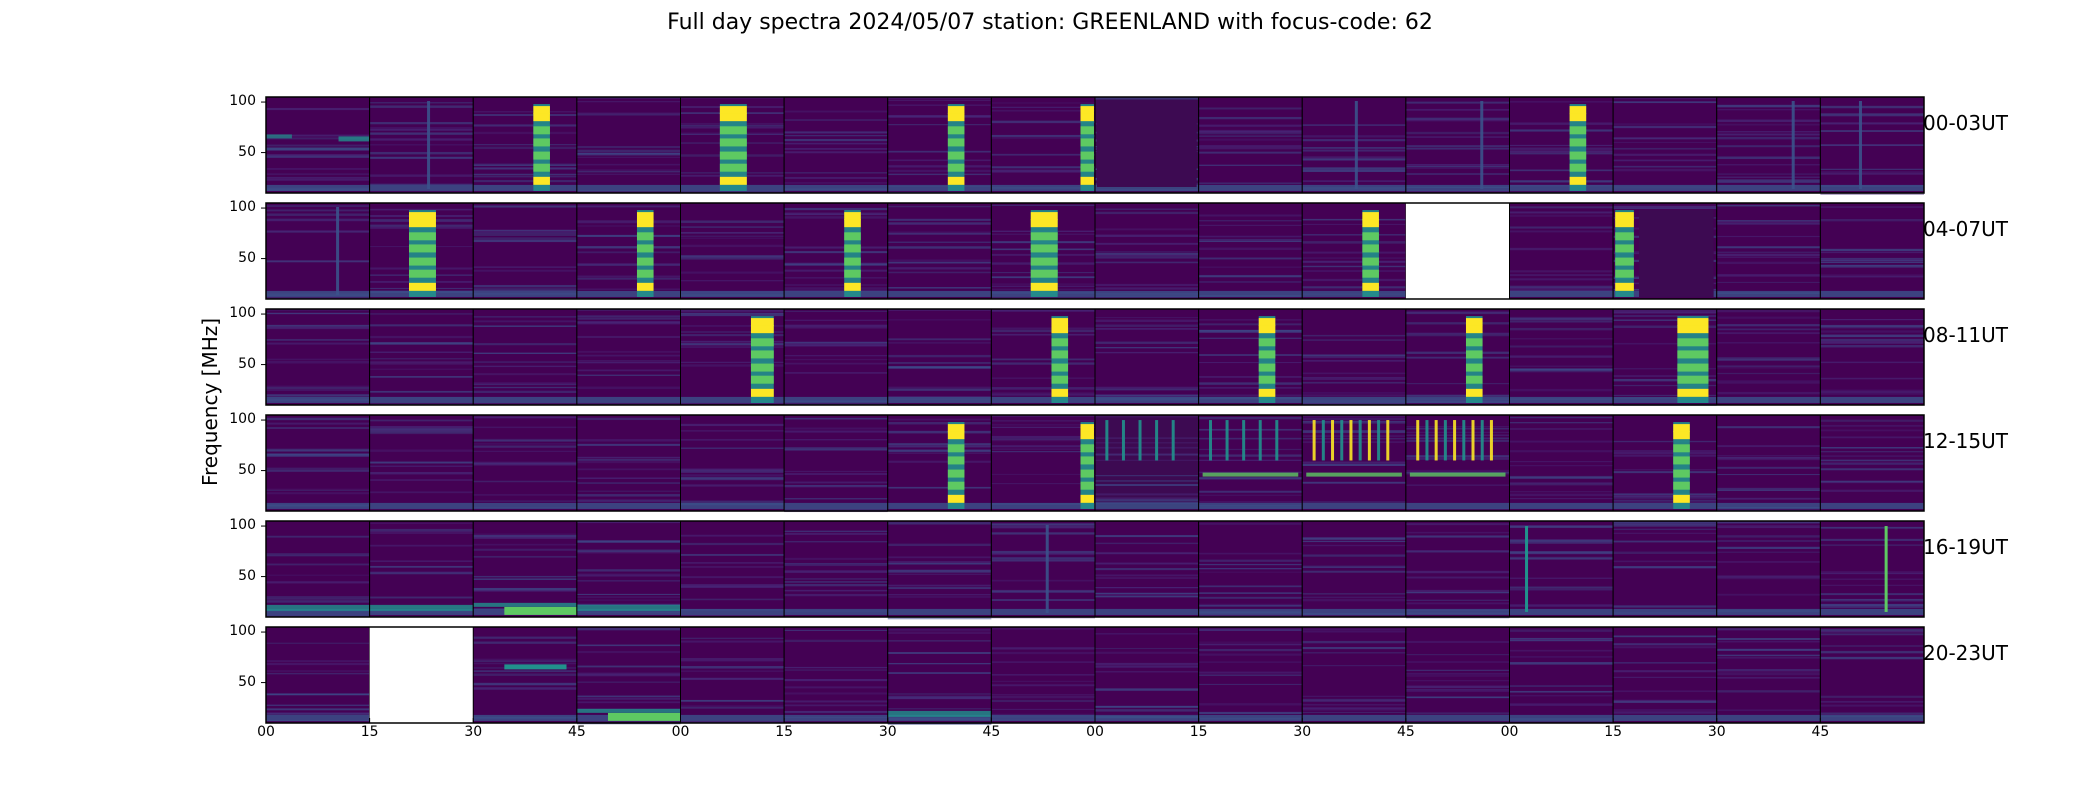 The height and width of the screenshot is (800, 2100). What do you see at coordinates (1302, 732) in the screenshot?
I see `x-tick-label: 30` at bounding box center [1302, 732].